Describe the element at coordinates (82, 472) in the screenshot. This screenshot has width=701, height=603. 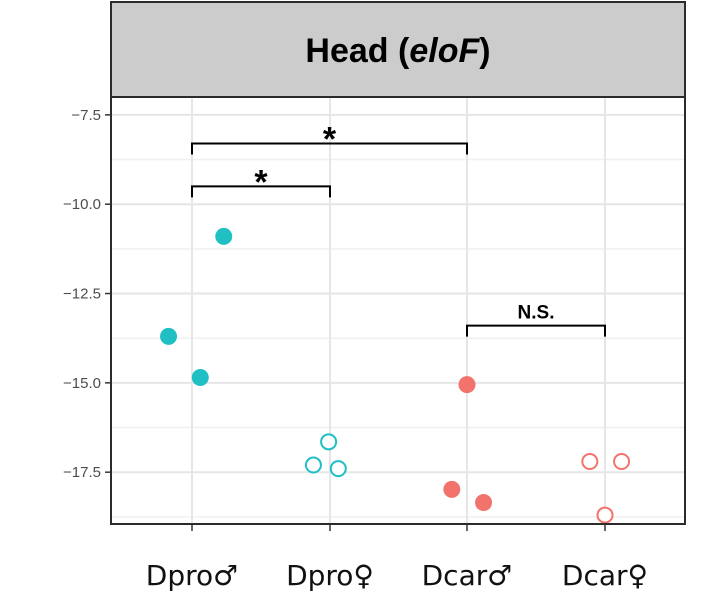
I see `y-tick-label: −17.5` at that location.